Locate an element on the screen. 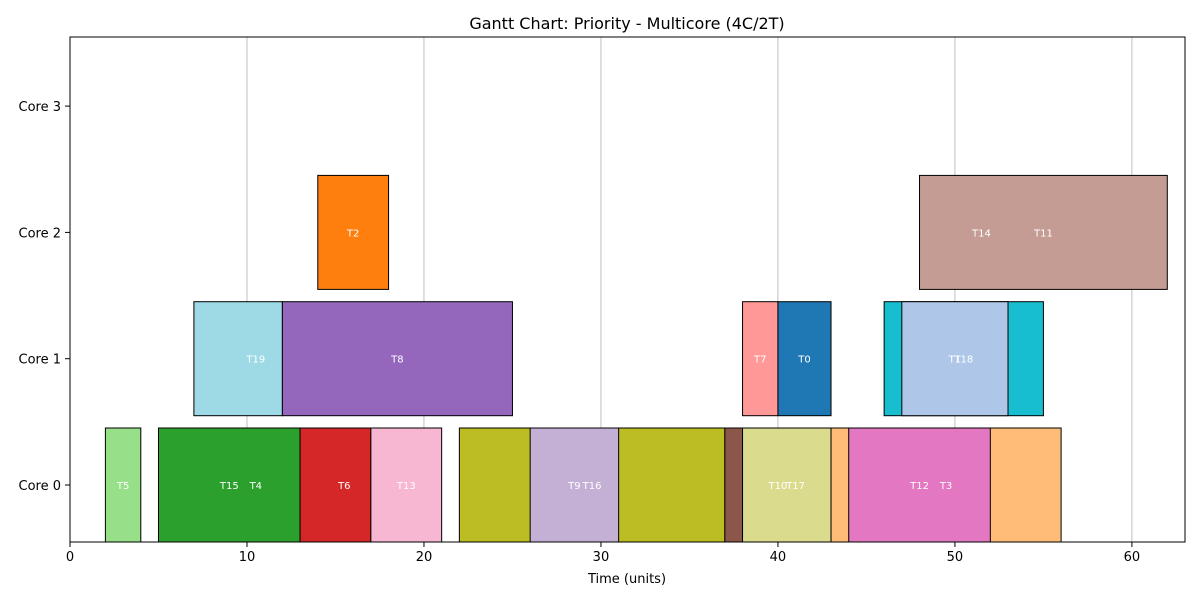  bar-label: T18 is located at coordinates (963, 360).